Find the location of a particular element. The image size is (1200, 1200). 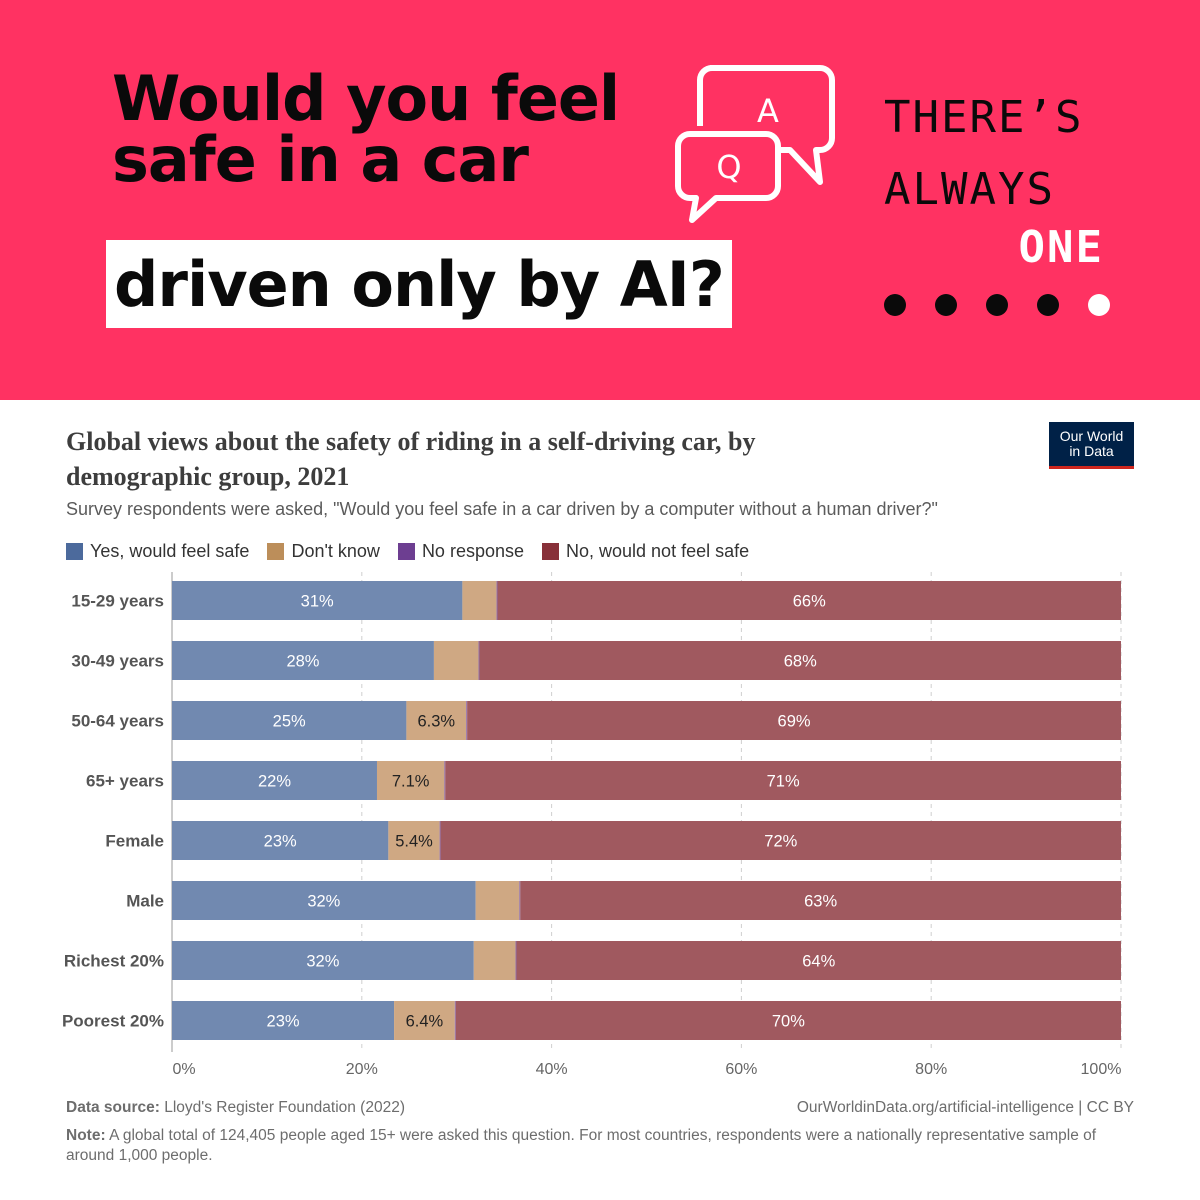

category-label: 50-64 years is located at coordinates (117, 721).